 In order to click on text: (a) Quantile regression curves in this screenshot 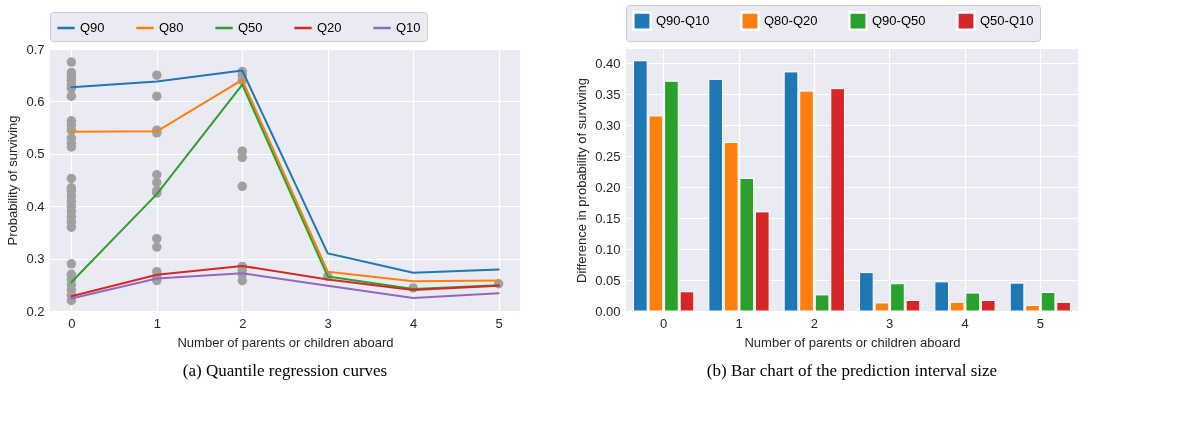, I will do `click(285, 370)`.